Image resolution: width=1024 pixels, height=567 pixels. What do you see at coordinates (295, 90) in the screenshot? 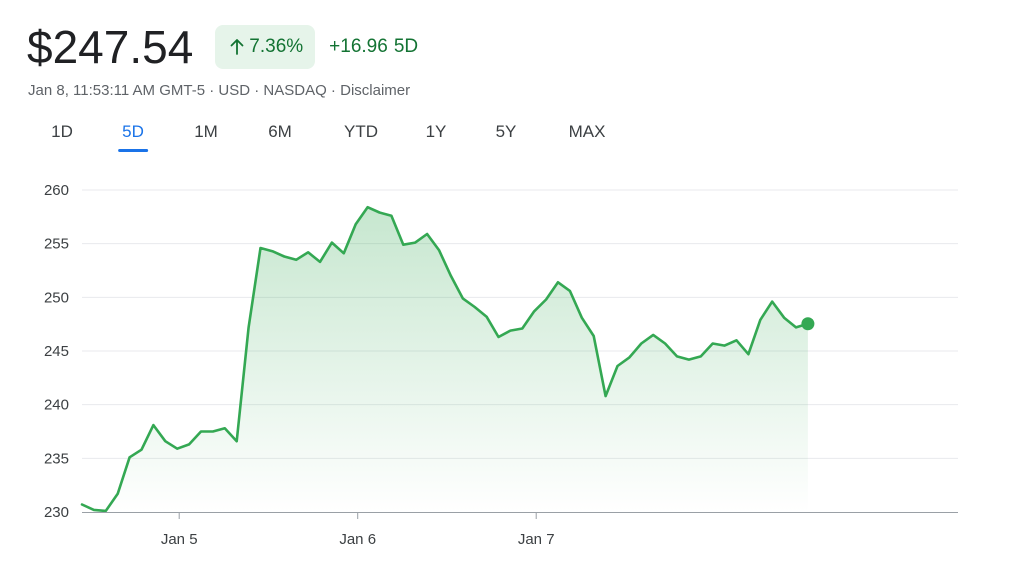
I see `quote-exchange: NASDAQ` at bounding box center [295, 90].